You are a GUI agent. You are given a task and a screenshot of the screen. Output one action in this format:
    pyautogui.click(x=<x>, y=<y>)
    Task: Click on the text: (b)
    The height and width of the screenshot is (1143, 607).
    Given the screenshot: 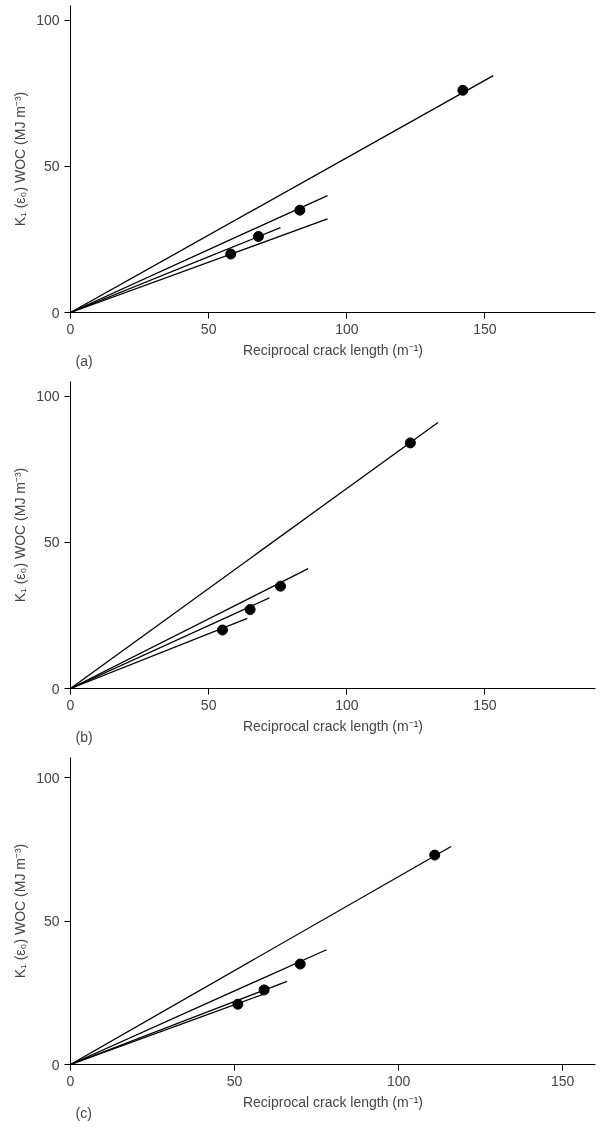 What is the action you would take?
    pyautogui.click(x=84, y=736)
    